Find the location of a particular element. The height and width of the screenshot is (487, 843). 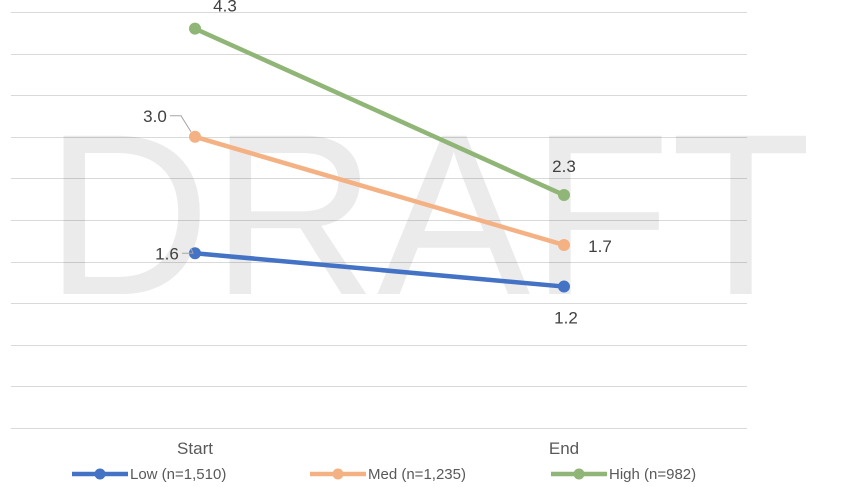

data-label: 1.6 is located at coordinates (167, 253).